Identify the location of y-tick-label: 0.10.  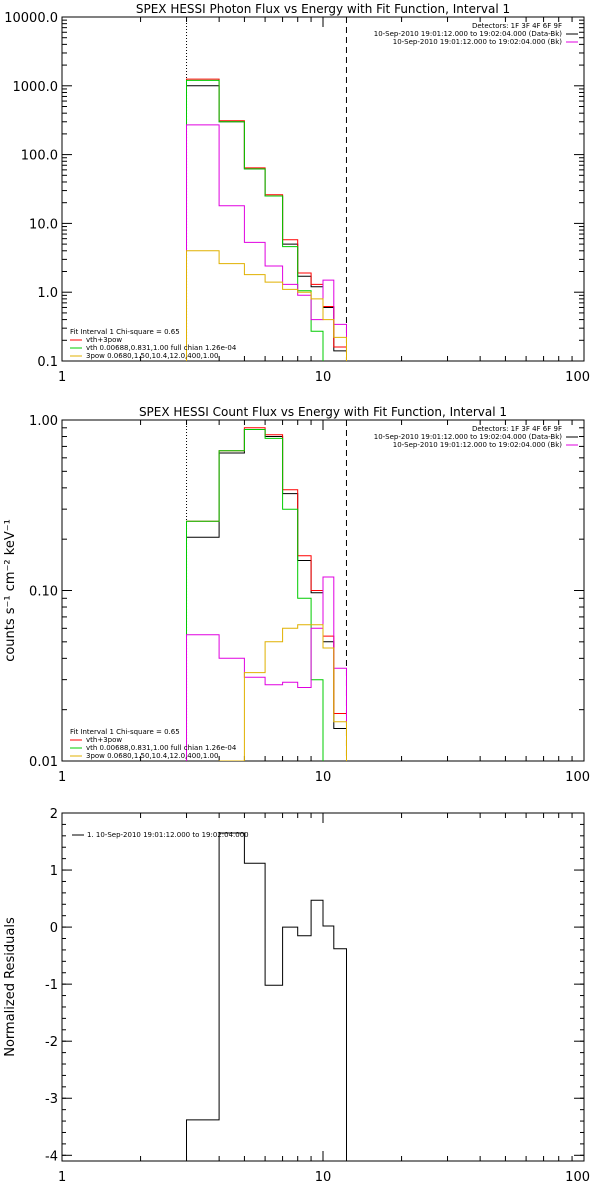
(43, 592).